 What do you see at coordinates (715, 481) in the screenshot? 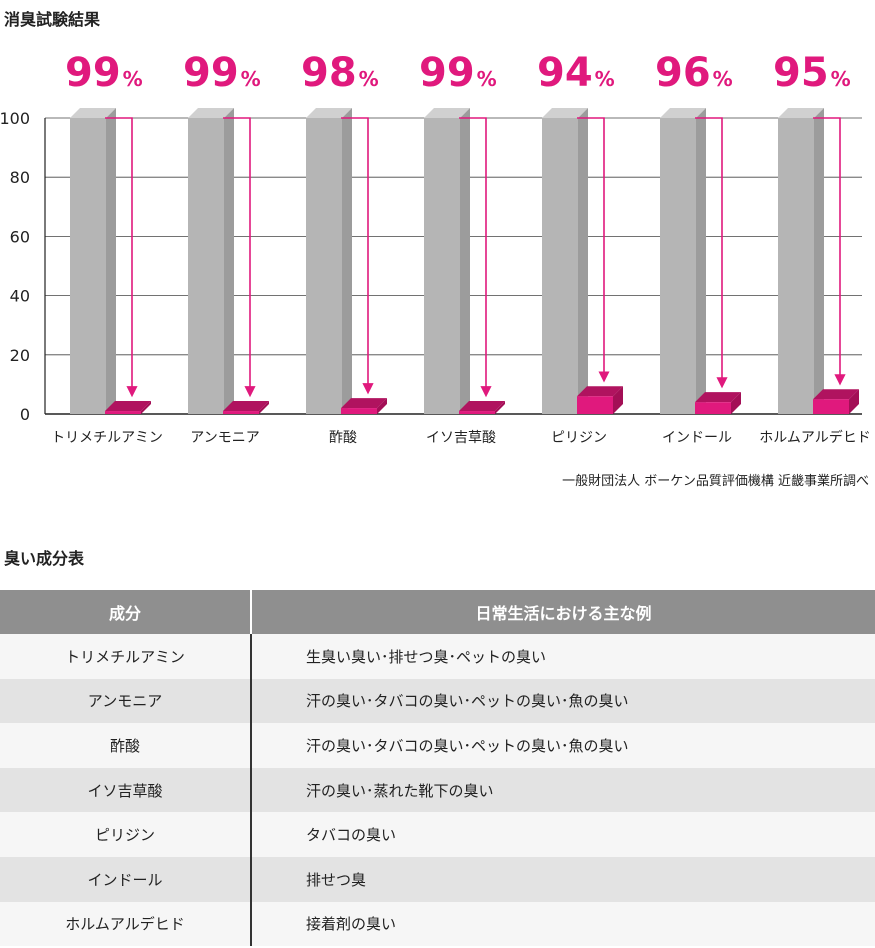
I see `source-note: 一般財団法人 ボーケン品質評価機構 近畿事業所調べ` at bounding box center [715, 481].